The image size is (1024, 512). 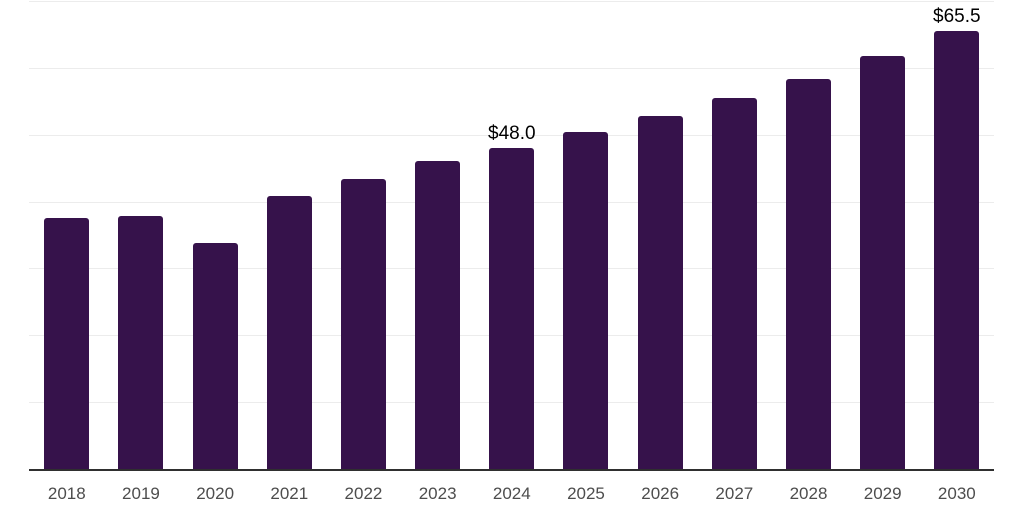 What do you see at coordinates (957, 17) in the screenshot?
I see `bar-value-label-2030: $65.5` at bounding box center [957, 17].